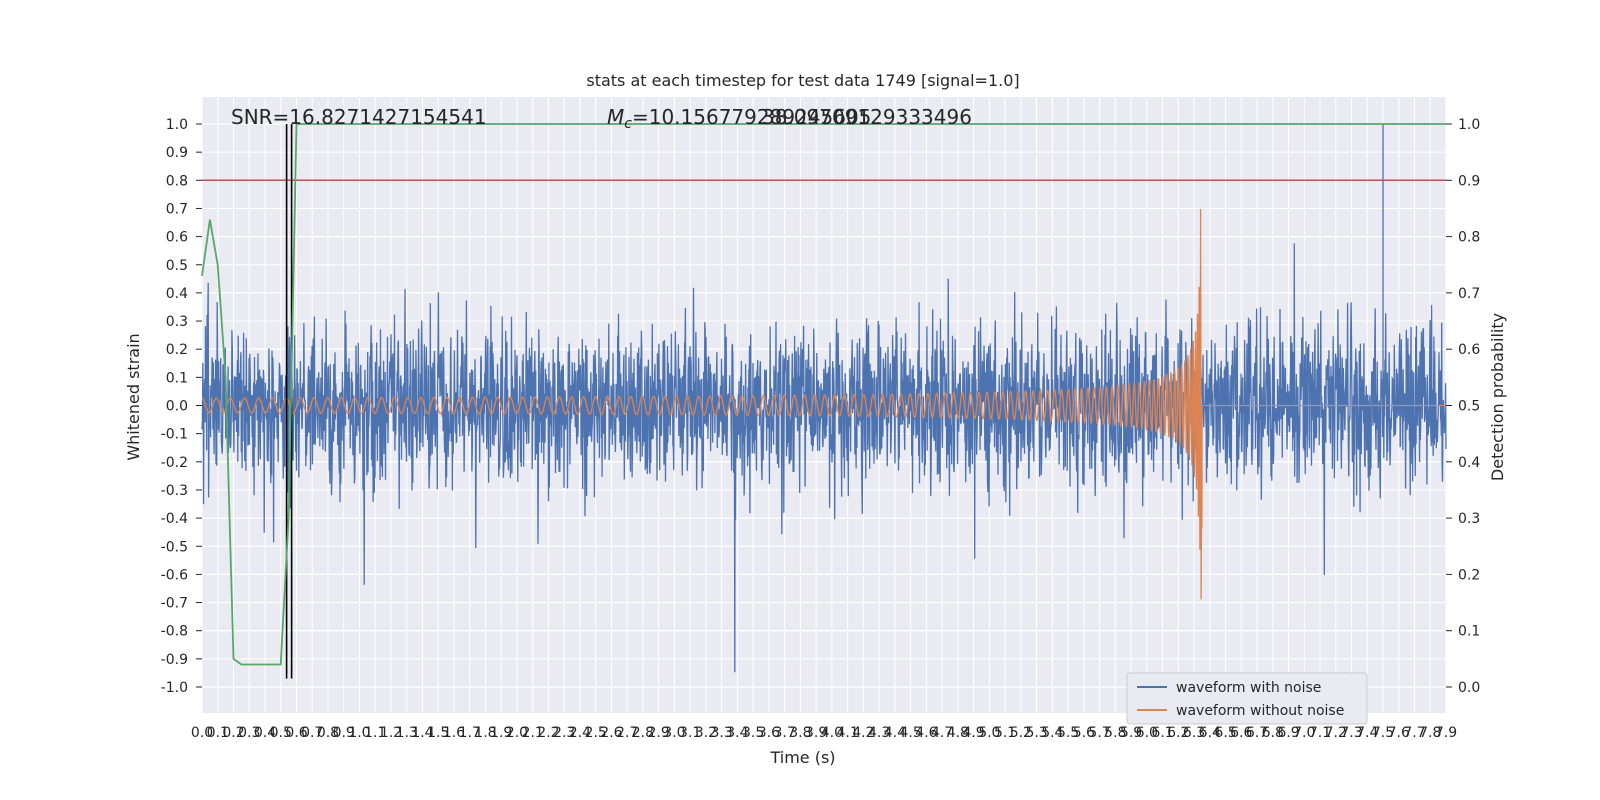  I want to click on x-tick-label: 2.8, so click(643, 733).